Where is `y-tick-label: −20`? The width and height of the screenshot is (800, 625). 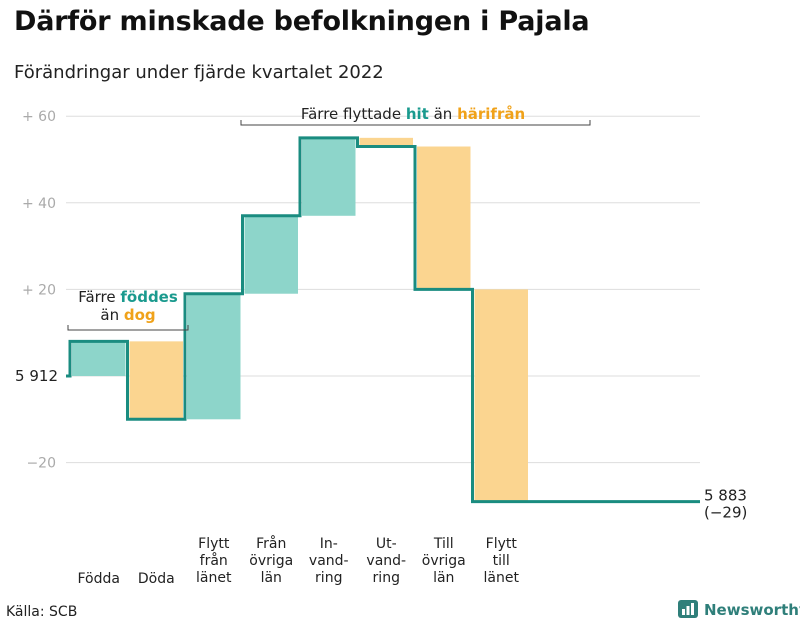
y-tick-label: −20 is located at coordinates (41, 464).